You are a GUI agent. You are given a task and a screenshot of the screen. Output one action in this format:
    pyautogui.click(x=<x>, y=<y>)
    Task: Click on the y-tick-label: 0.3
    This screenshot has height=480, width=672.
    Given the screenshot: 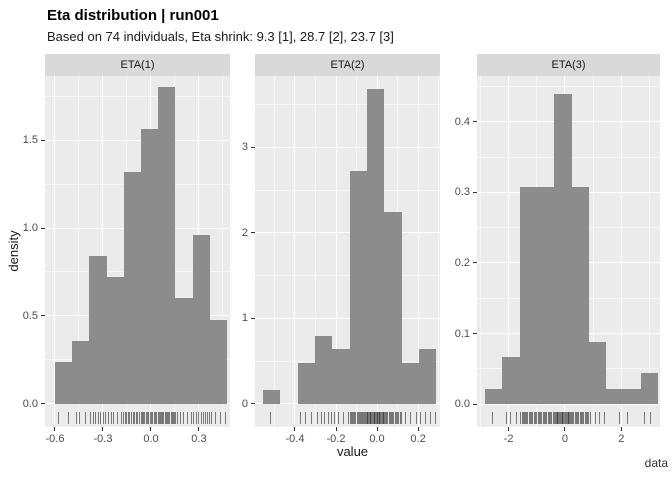 What is the action you would take?
    pyautogui.click(x=462, y=192)
    